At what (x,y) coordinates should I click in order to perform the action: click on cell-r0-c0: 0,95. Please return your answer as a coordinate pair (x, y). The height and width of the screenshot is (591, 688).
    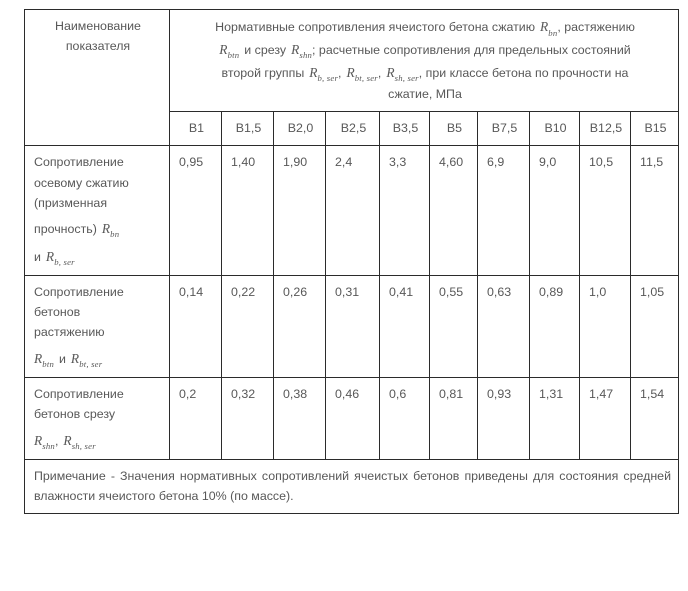
    Looking at the image, I should click on (195, 211).